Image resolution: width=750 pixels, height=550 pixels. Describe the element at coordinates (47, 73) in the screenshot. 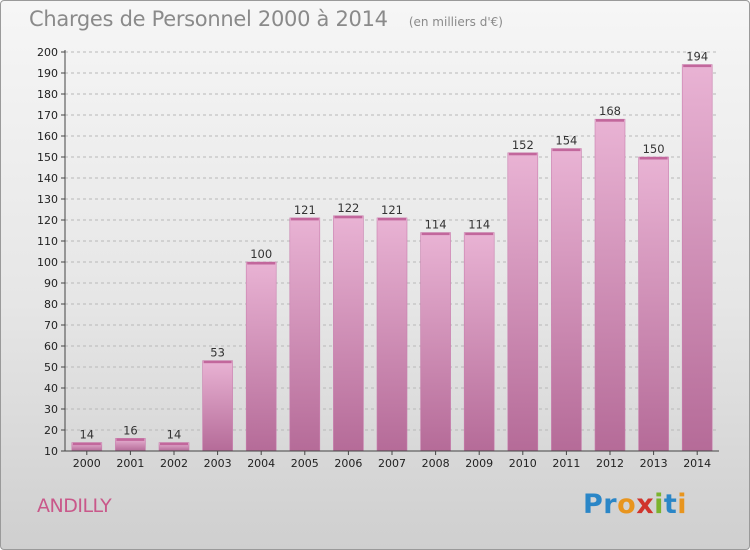

I see `y-tick-label: 190` at that location.